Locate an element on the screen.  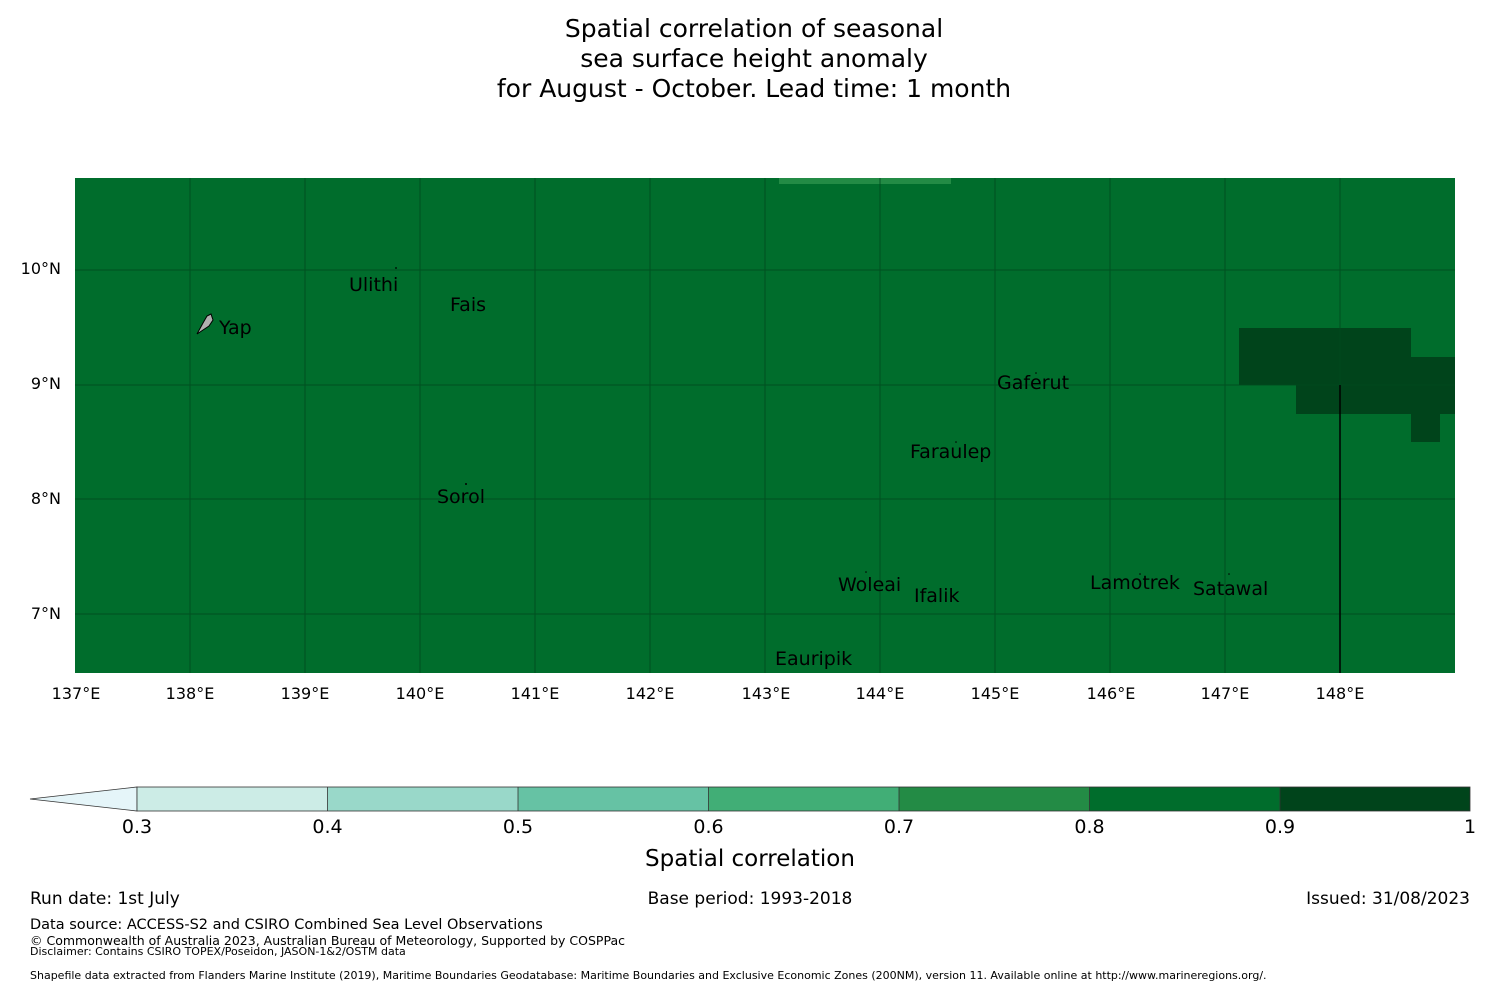
colorbar-tick-5: 0.8 is located at coordinates (1089, 827).